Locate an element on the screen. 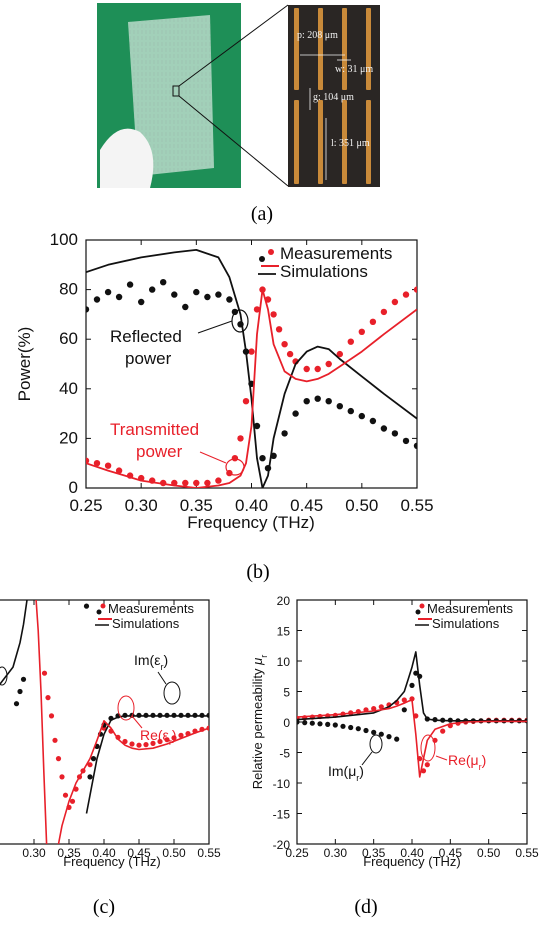 The width and height of the screenshot is (554, 940). caption-b: (b) is located at coordinates (257, 572).